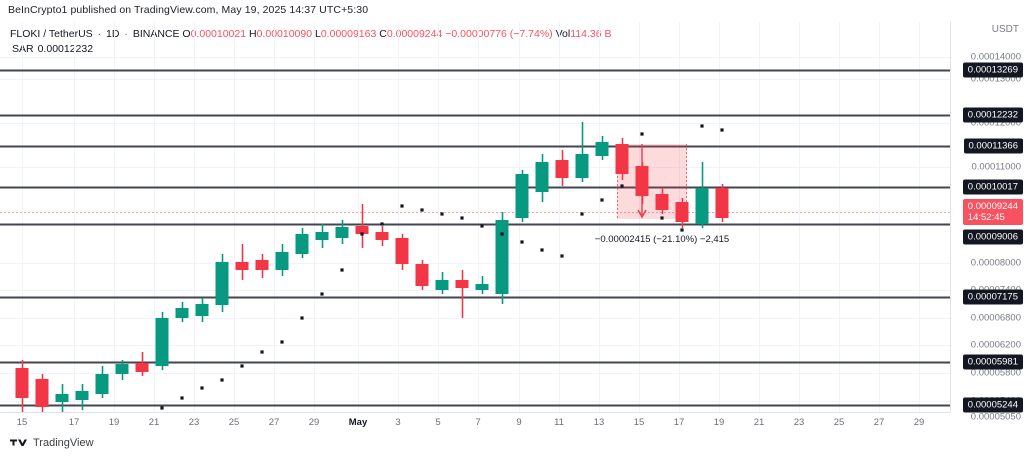  What do you see at coordinates (318, 34) in the screenshot?
I see `legend-low-key: L` at bounding box center [318, 34].